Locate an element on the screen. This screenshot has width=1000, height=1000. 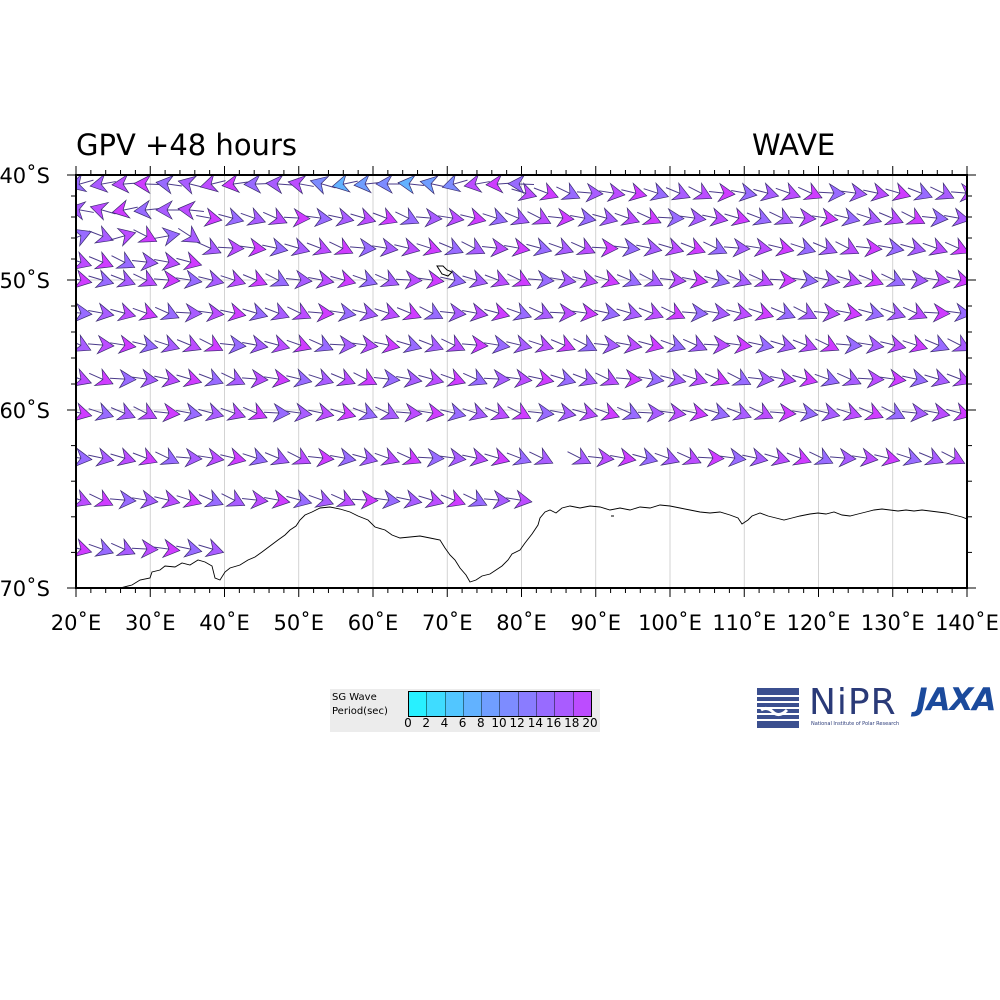
legend-color-swatch is located at coordinates (509, 704).